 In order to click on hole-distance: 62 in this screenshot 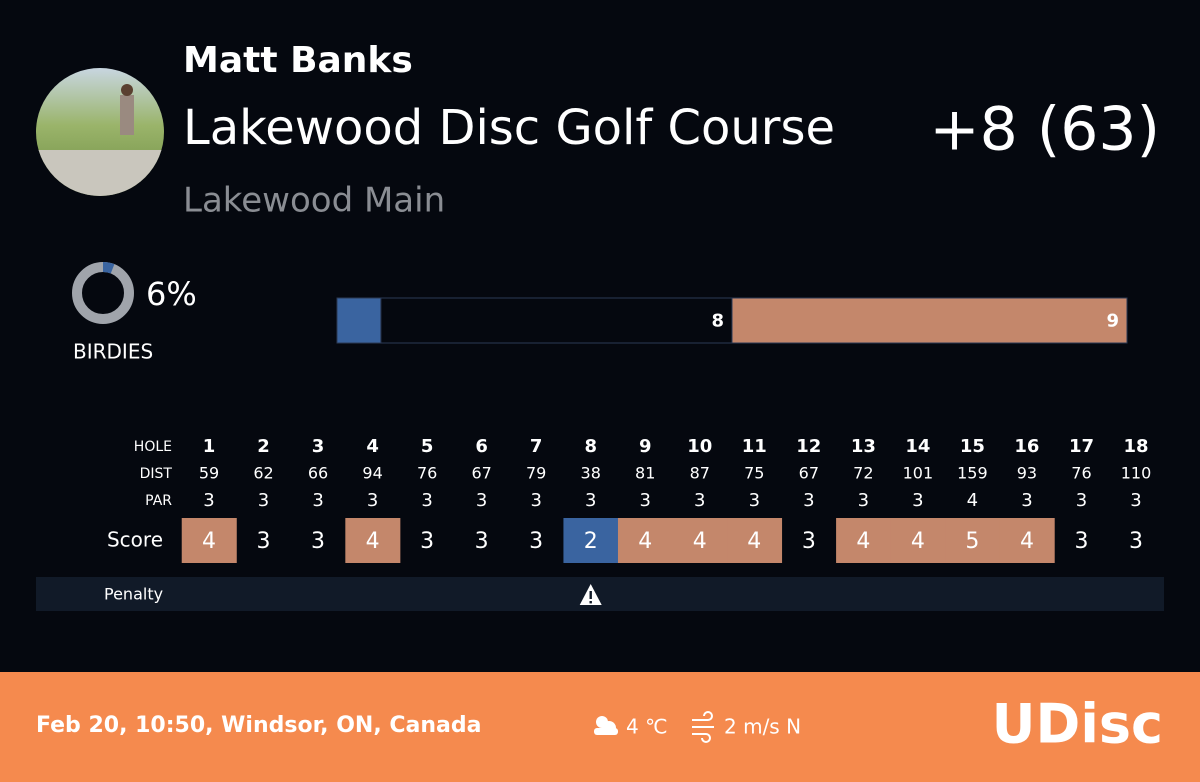, I will do `click(263, 473)`.